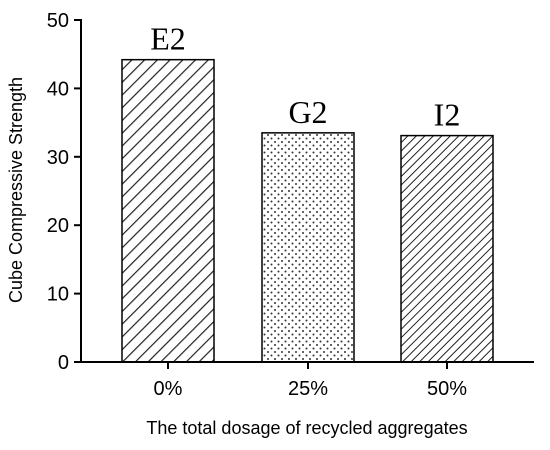  I want to click on bar-label-e2: E2, so click(168, 39).